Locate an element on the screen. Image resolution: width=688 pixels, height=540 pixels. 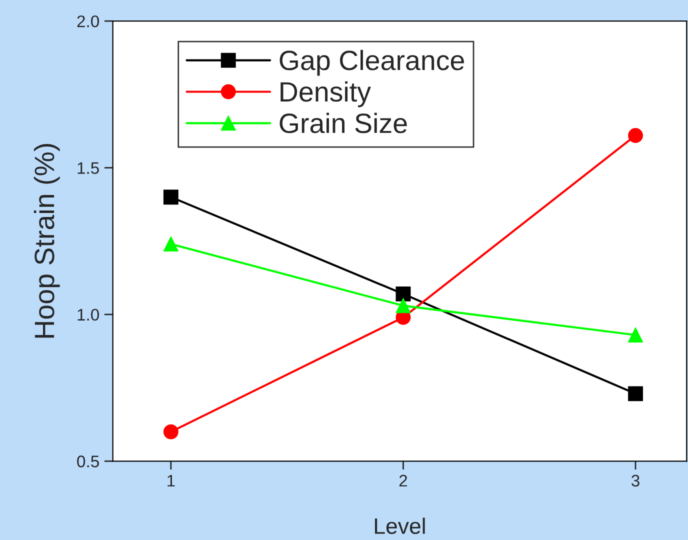
legend-label: Grain Size is located at coordinates (343, 123).